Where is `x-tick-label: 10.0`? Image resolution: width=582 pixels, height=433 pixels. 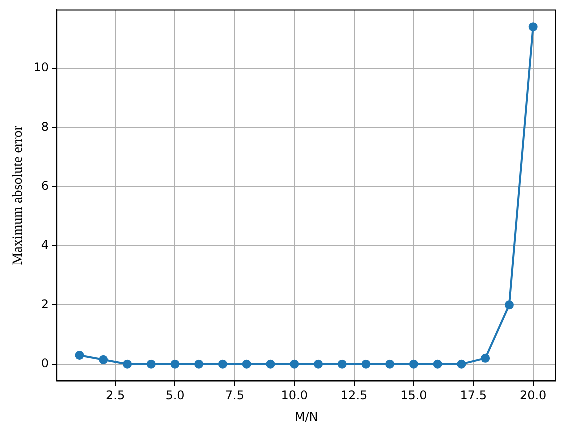
x-tick-label: 10.0 is located at coordinates (294, 395).